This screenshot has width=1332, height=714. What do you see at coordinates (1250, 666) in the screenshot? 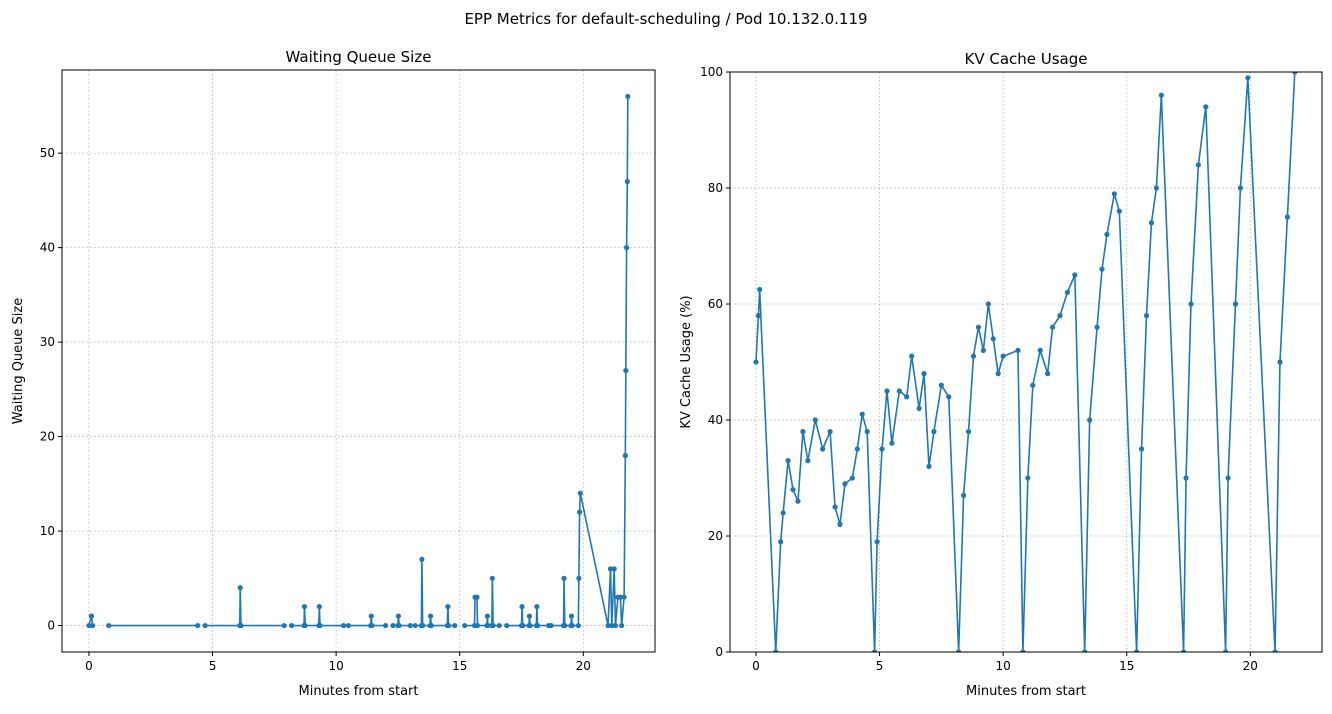
I see `x-tick-label: 20` at bounding box center [1250, 666].